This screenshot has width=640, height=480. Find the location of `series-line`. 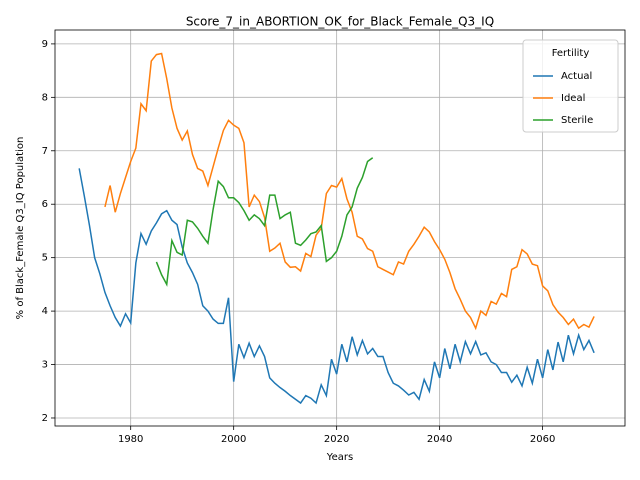

series-line is located at coordinates (264, 222).